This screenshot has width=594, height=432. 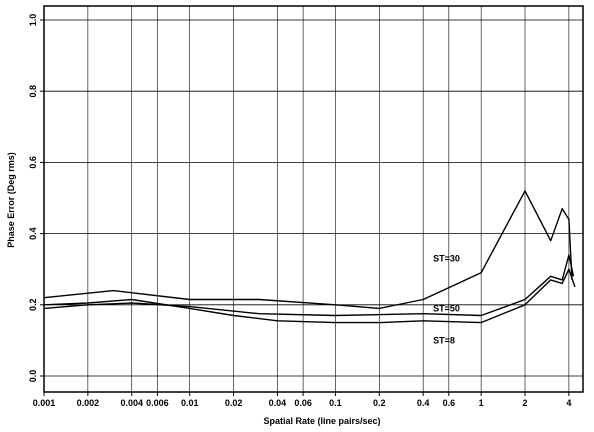 I want to click on x-tick-label: 4, so click(x=568, y=403).